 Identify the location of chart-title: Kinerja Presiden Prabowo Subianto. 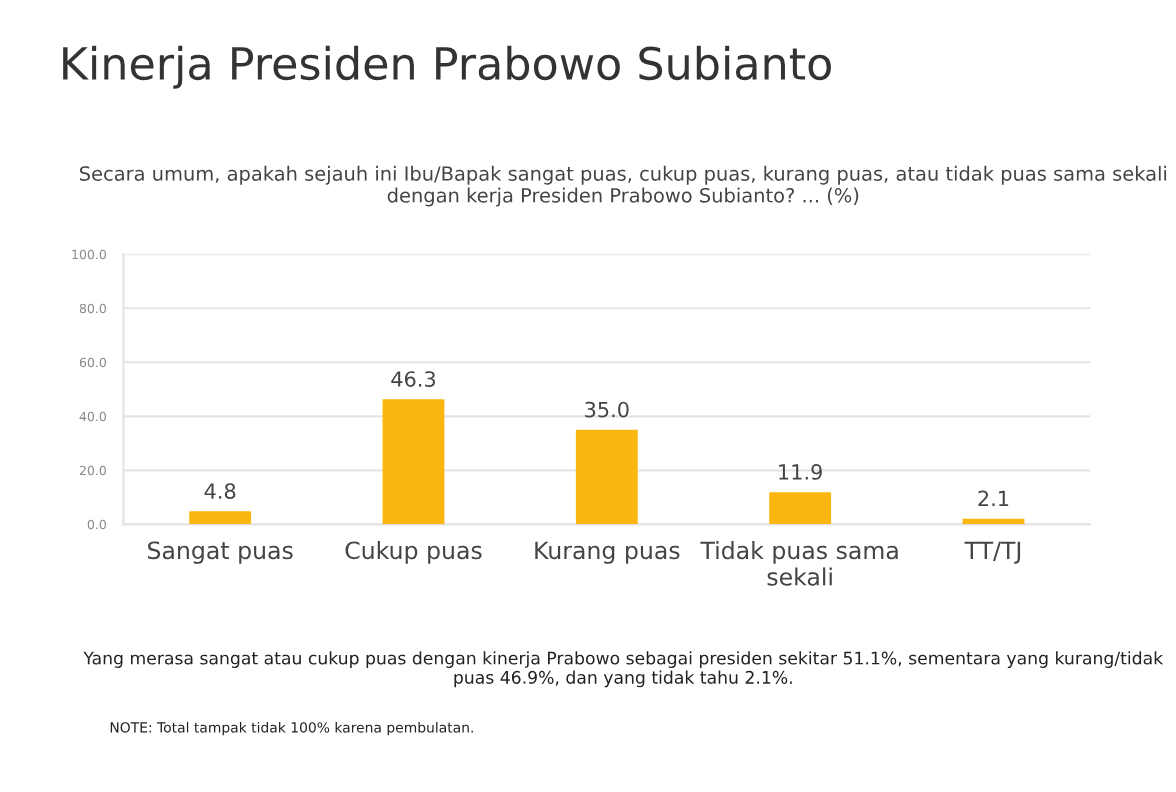
(447, 67).